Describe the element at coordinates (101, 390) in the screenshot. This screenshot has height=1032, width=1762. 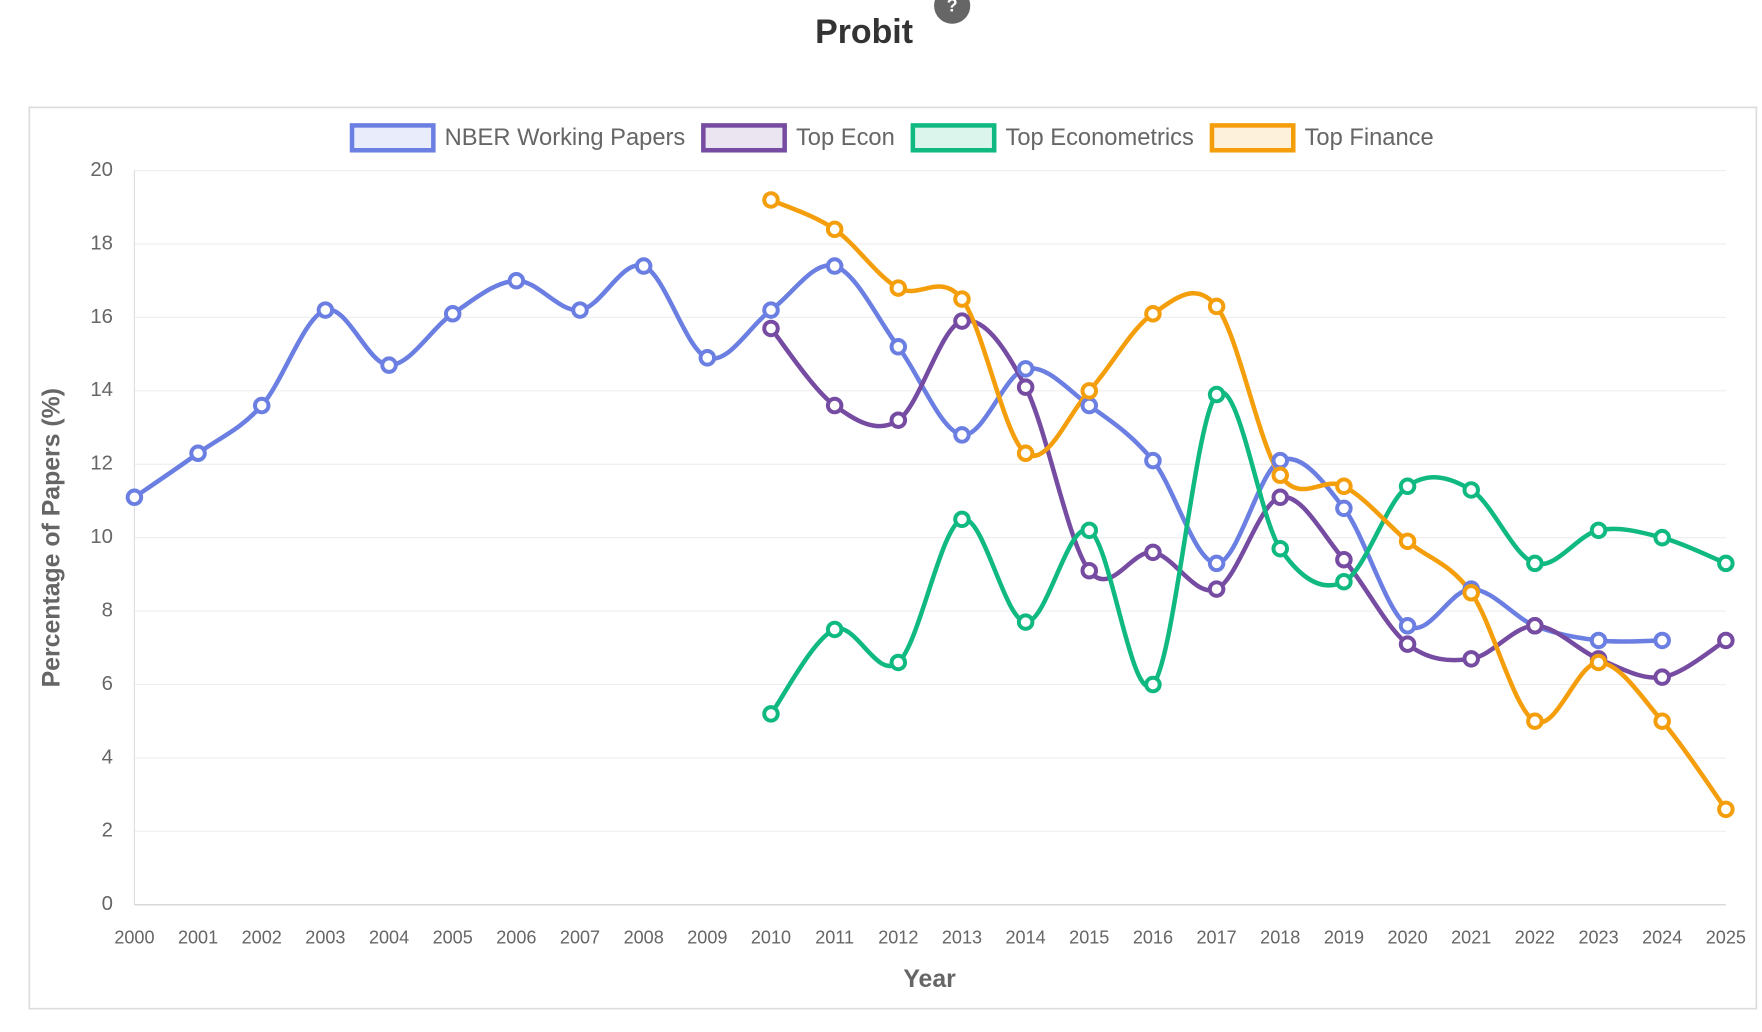
I see `y-tick-label: 14` at that location.